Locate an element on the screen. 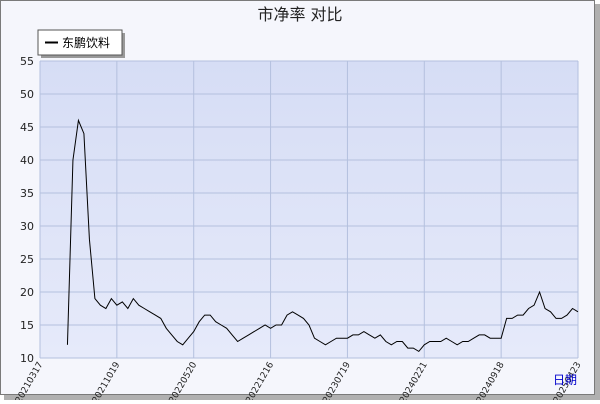  x-axis-label: 日期 is located at coordinates (565, 380).